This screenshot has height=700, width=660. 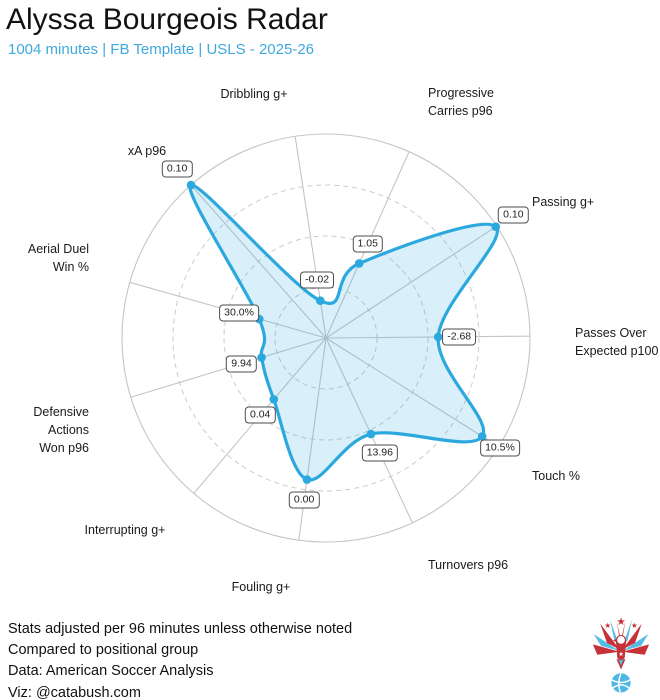 I want to click on asa-eagle-logo-icon: ★ ★ ★ ★, so click(x=621, y=655).